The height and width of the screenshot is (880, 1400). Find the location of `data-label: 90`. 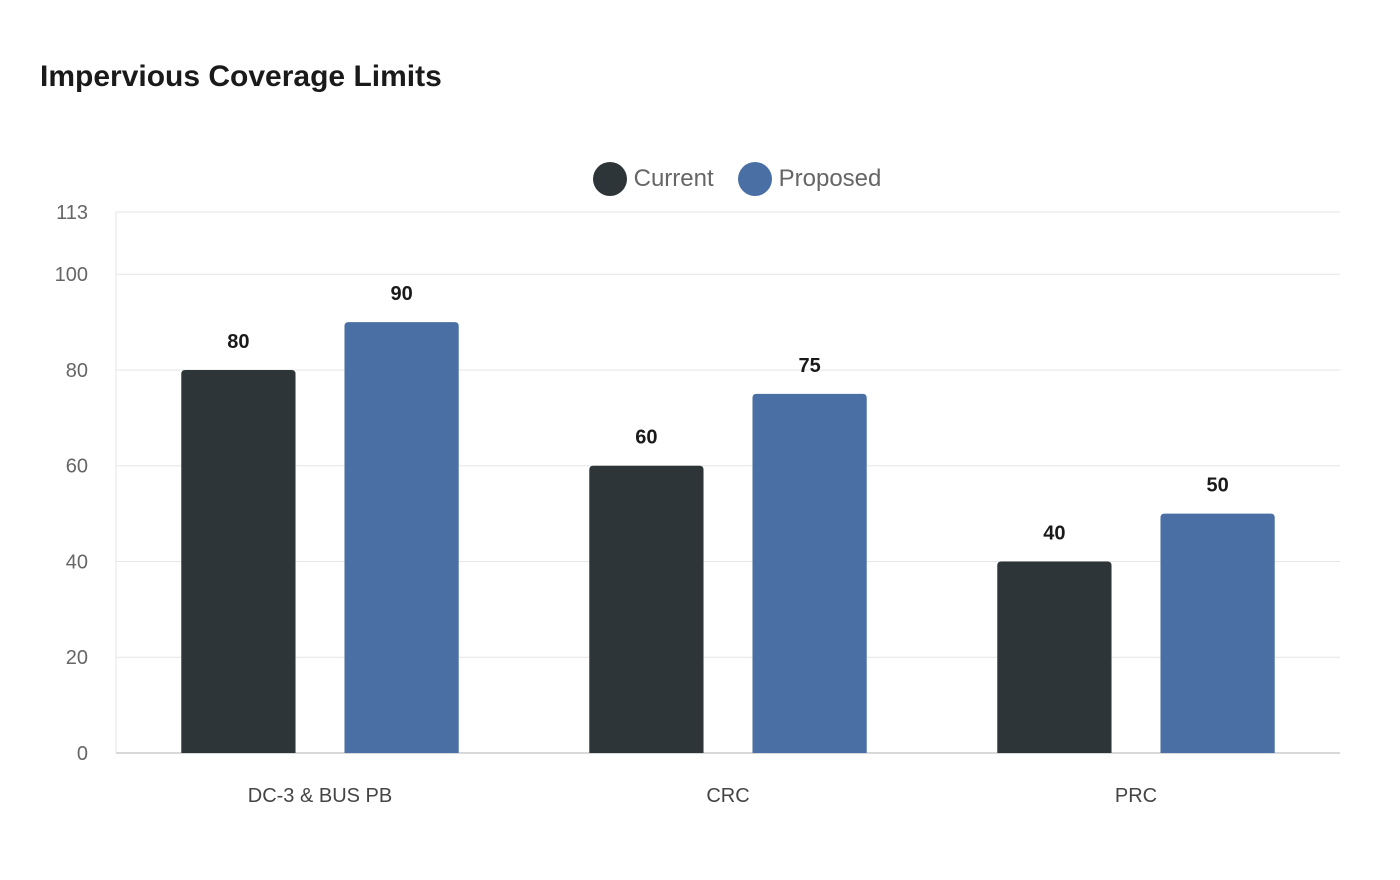

data-label: 90 is located at coordinates (401, 294).